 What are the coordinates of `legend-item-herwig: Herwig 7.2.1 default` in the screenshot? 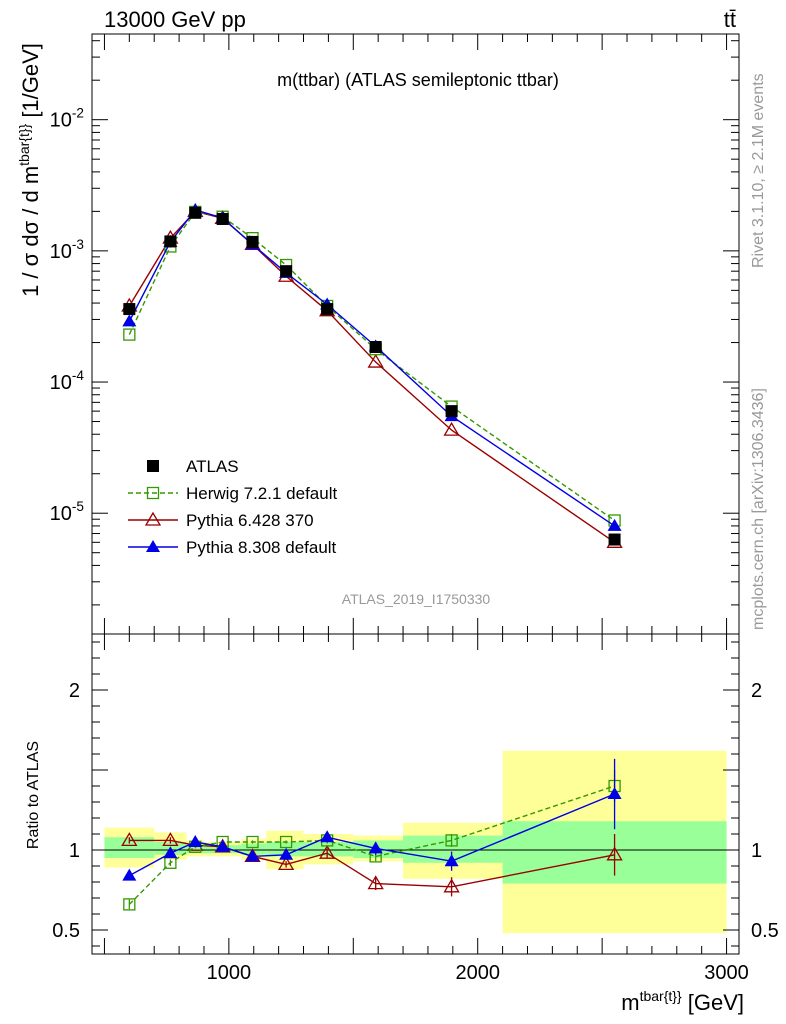 It's located at (232, 493).